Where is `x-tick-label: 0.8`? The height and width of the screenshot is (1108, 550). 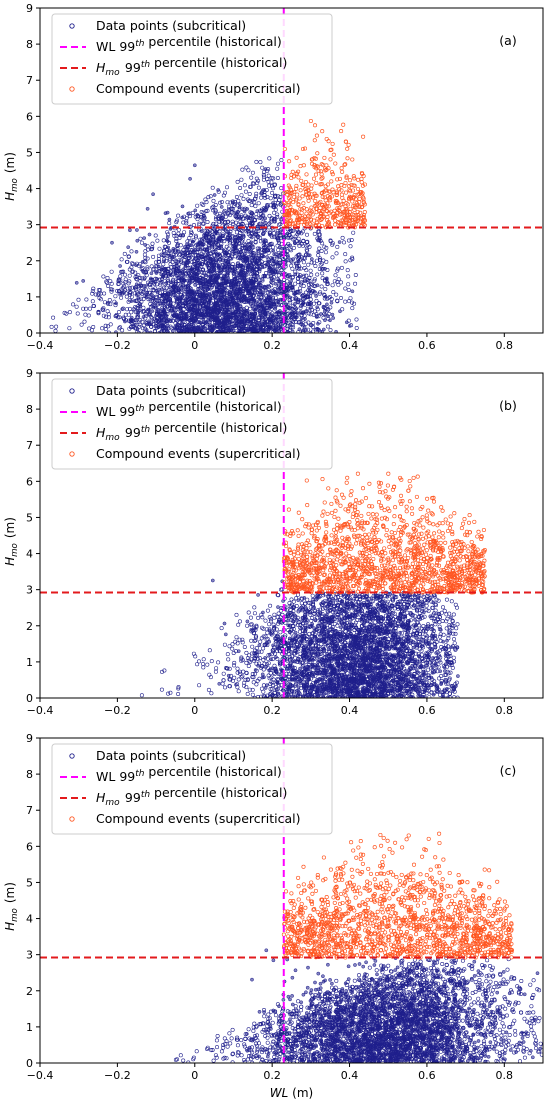 x-tick-label: 0.8 is located at coordinates (505, 345).